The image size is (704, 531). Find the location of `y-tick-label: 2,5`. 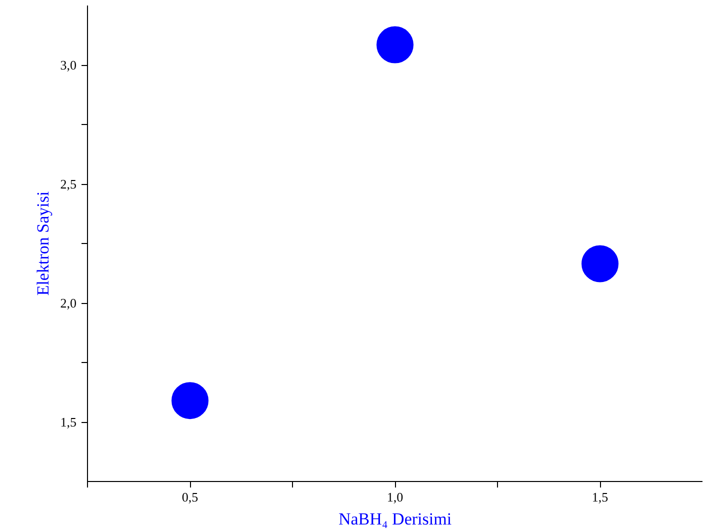

y-tick-label: 2,5 is located at coordinates (68, 184).